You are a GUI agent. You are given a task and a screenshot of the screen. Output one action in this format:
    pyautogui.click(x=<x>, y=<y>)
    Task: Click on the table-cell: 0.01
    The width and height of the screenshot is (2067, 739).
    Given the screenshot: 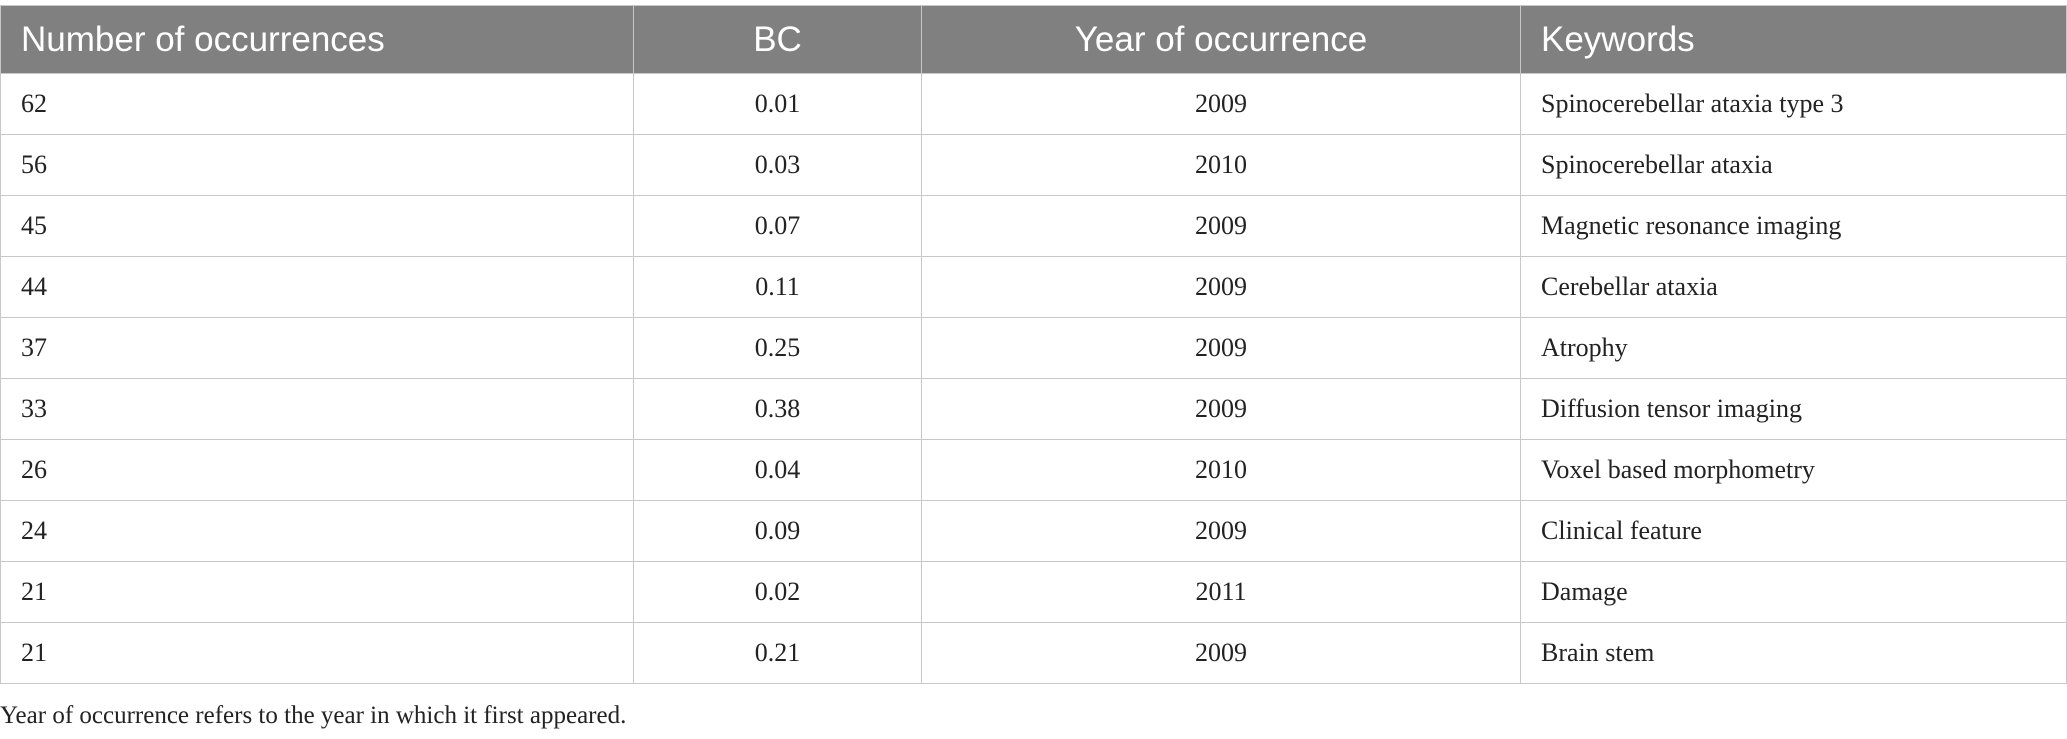 What is the action you would take?
    pyautogui.click(x=777, y=104)
    